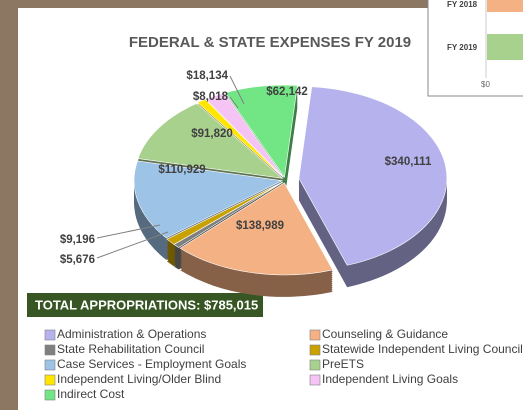 The width and height of the screenshot is (523, 410). Describe the element at coordinates (181, 170) in the screenshot. I see `data-label: $110,929` at that location.